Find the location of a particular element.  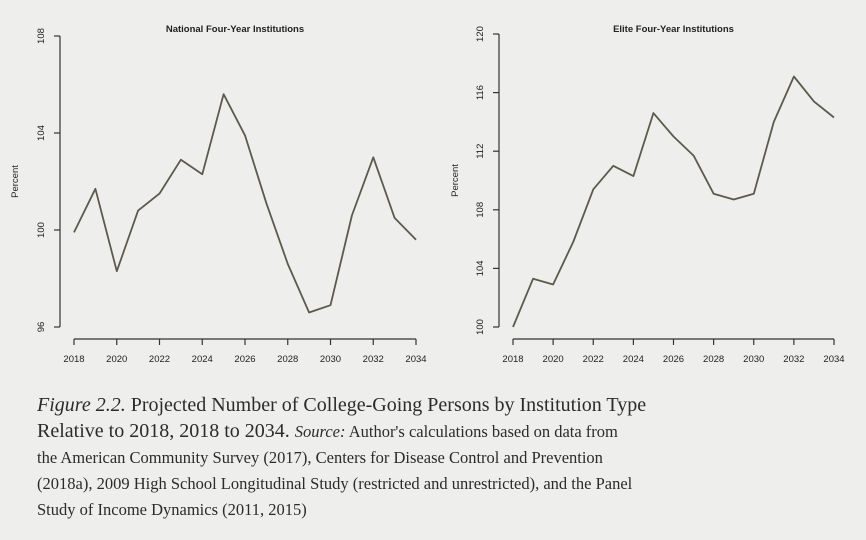

elite-x-tick-label: 2030 is located at coordinates (753, 359).